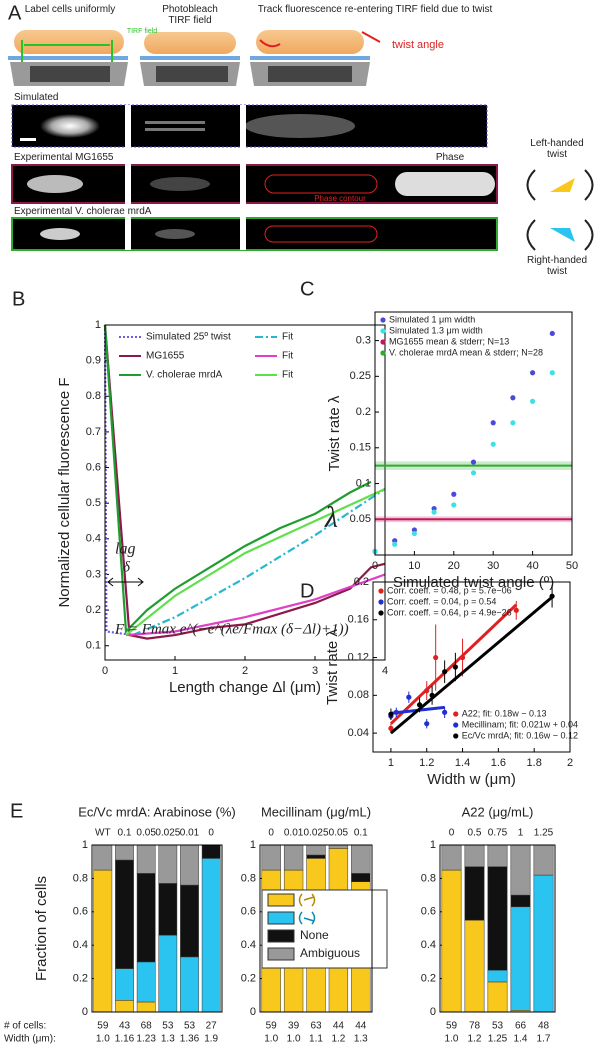 Image resolution: width=597 pixels, height=1050 pixels. Describe the element at coordinates (534, 763) in the screenshot. I see `x-tick-label: 1.8` at that location.